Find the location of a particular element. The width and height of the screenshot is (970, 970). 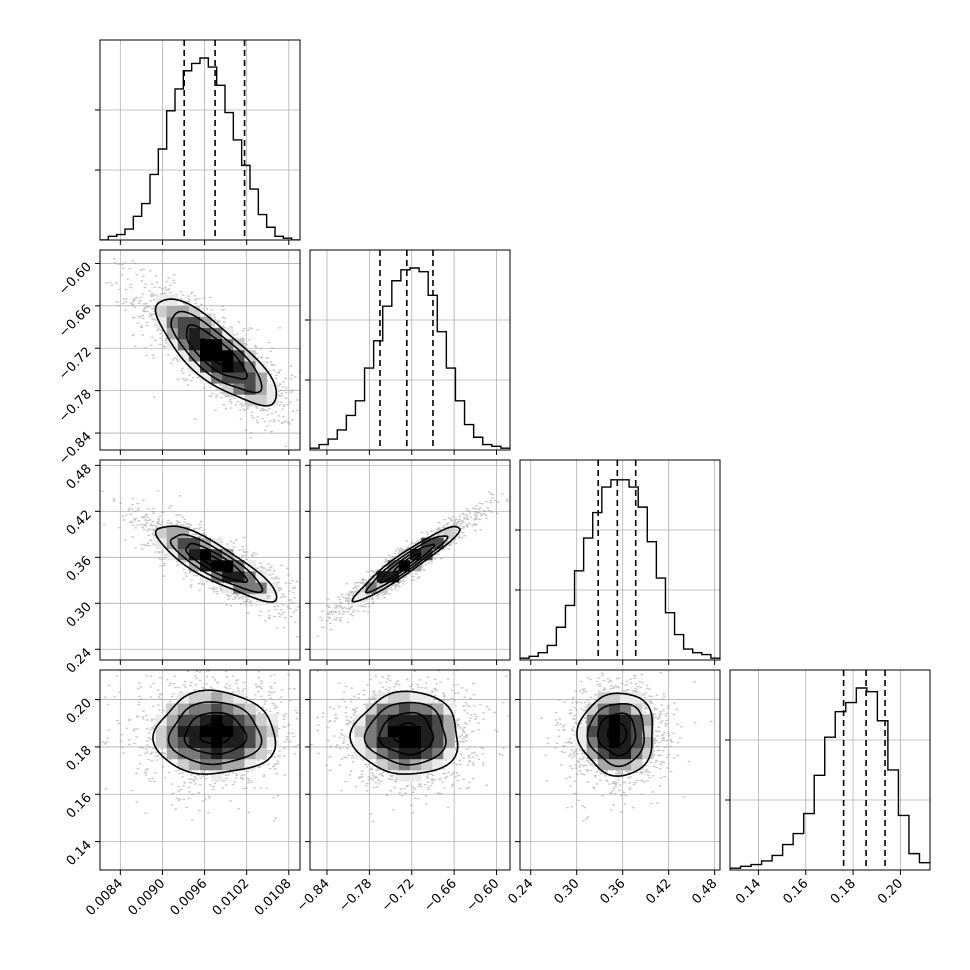

y-tick-label: 0.16 is located at coordinates (79, 805).